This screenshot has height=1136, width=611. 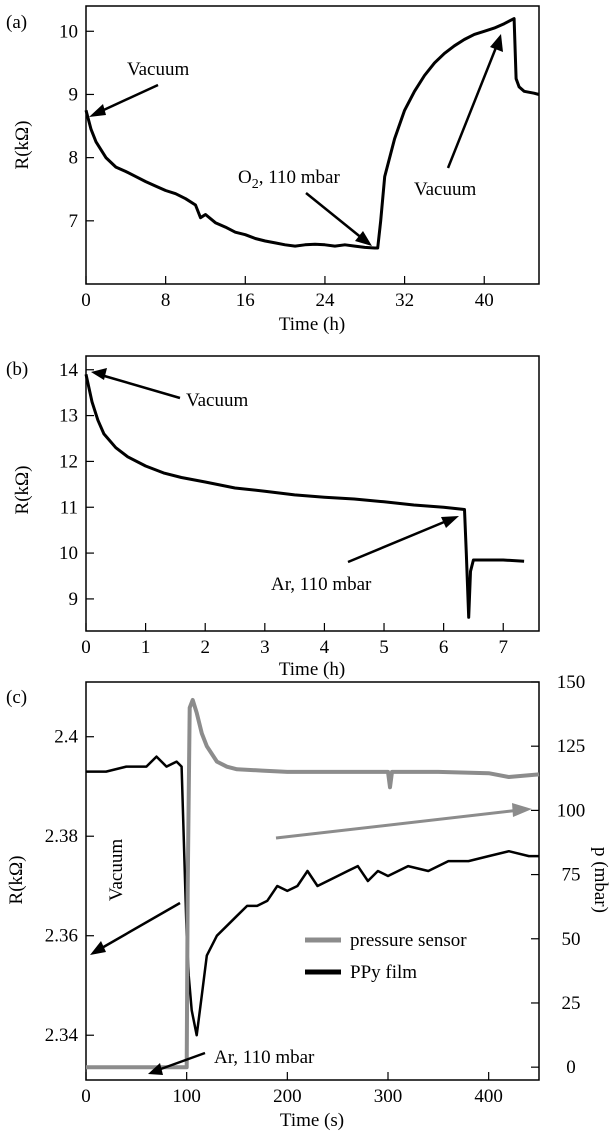 I want to click on panel-a-ylabel: R(kΩ), so click(x=22, y=145).